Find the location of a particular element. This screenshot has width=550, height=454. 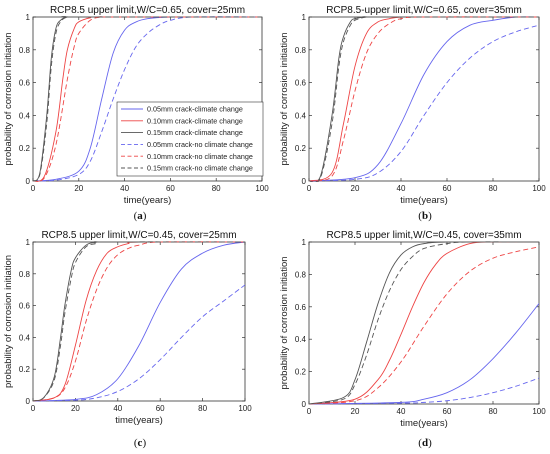

legend-box is located at coordinates (190, 139).